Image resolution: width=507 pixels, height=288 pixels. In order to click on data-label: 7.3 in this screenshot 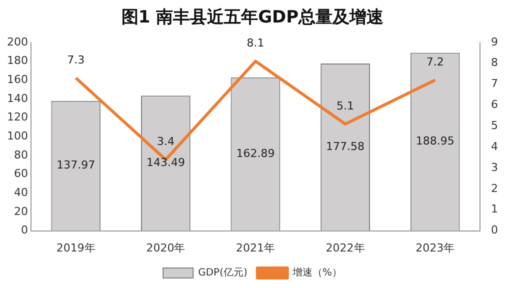, I will do `click(76, 59)`.